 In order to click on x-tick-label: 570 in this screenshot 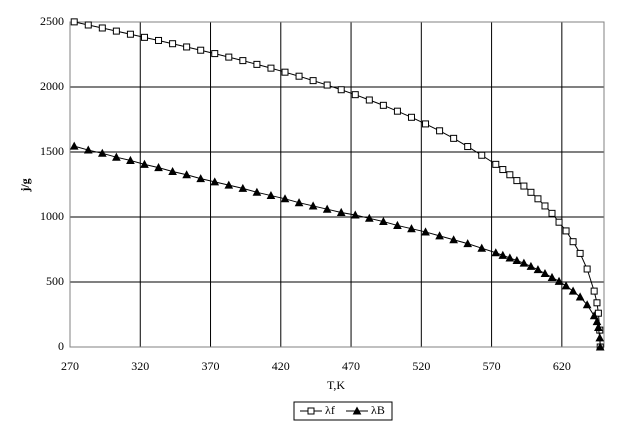, I will do `click(492, 366)`.